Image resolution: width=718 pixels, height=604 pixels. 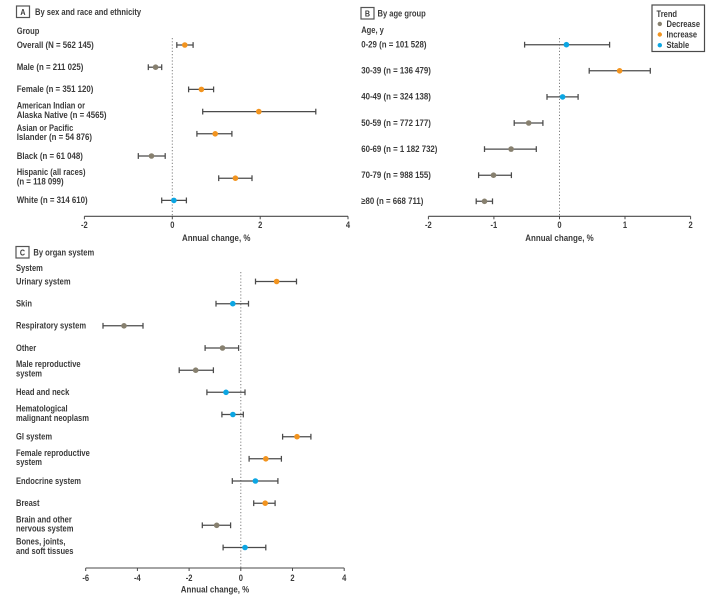 What do you see at coordinates (40, 541) in the screenshot?
I see `svg-text: Bones, joints,` at bounding box center [40, 541].